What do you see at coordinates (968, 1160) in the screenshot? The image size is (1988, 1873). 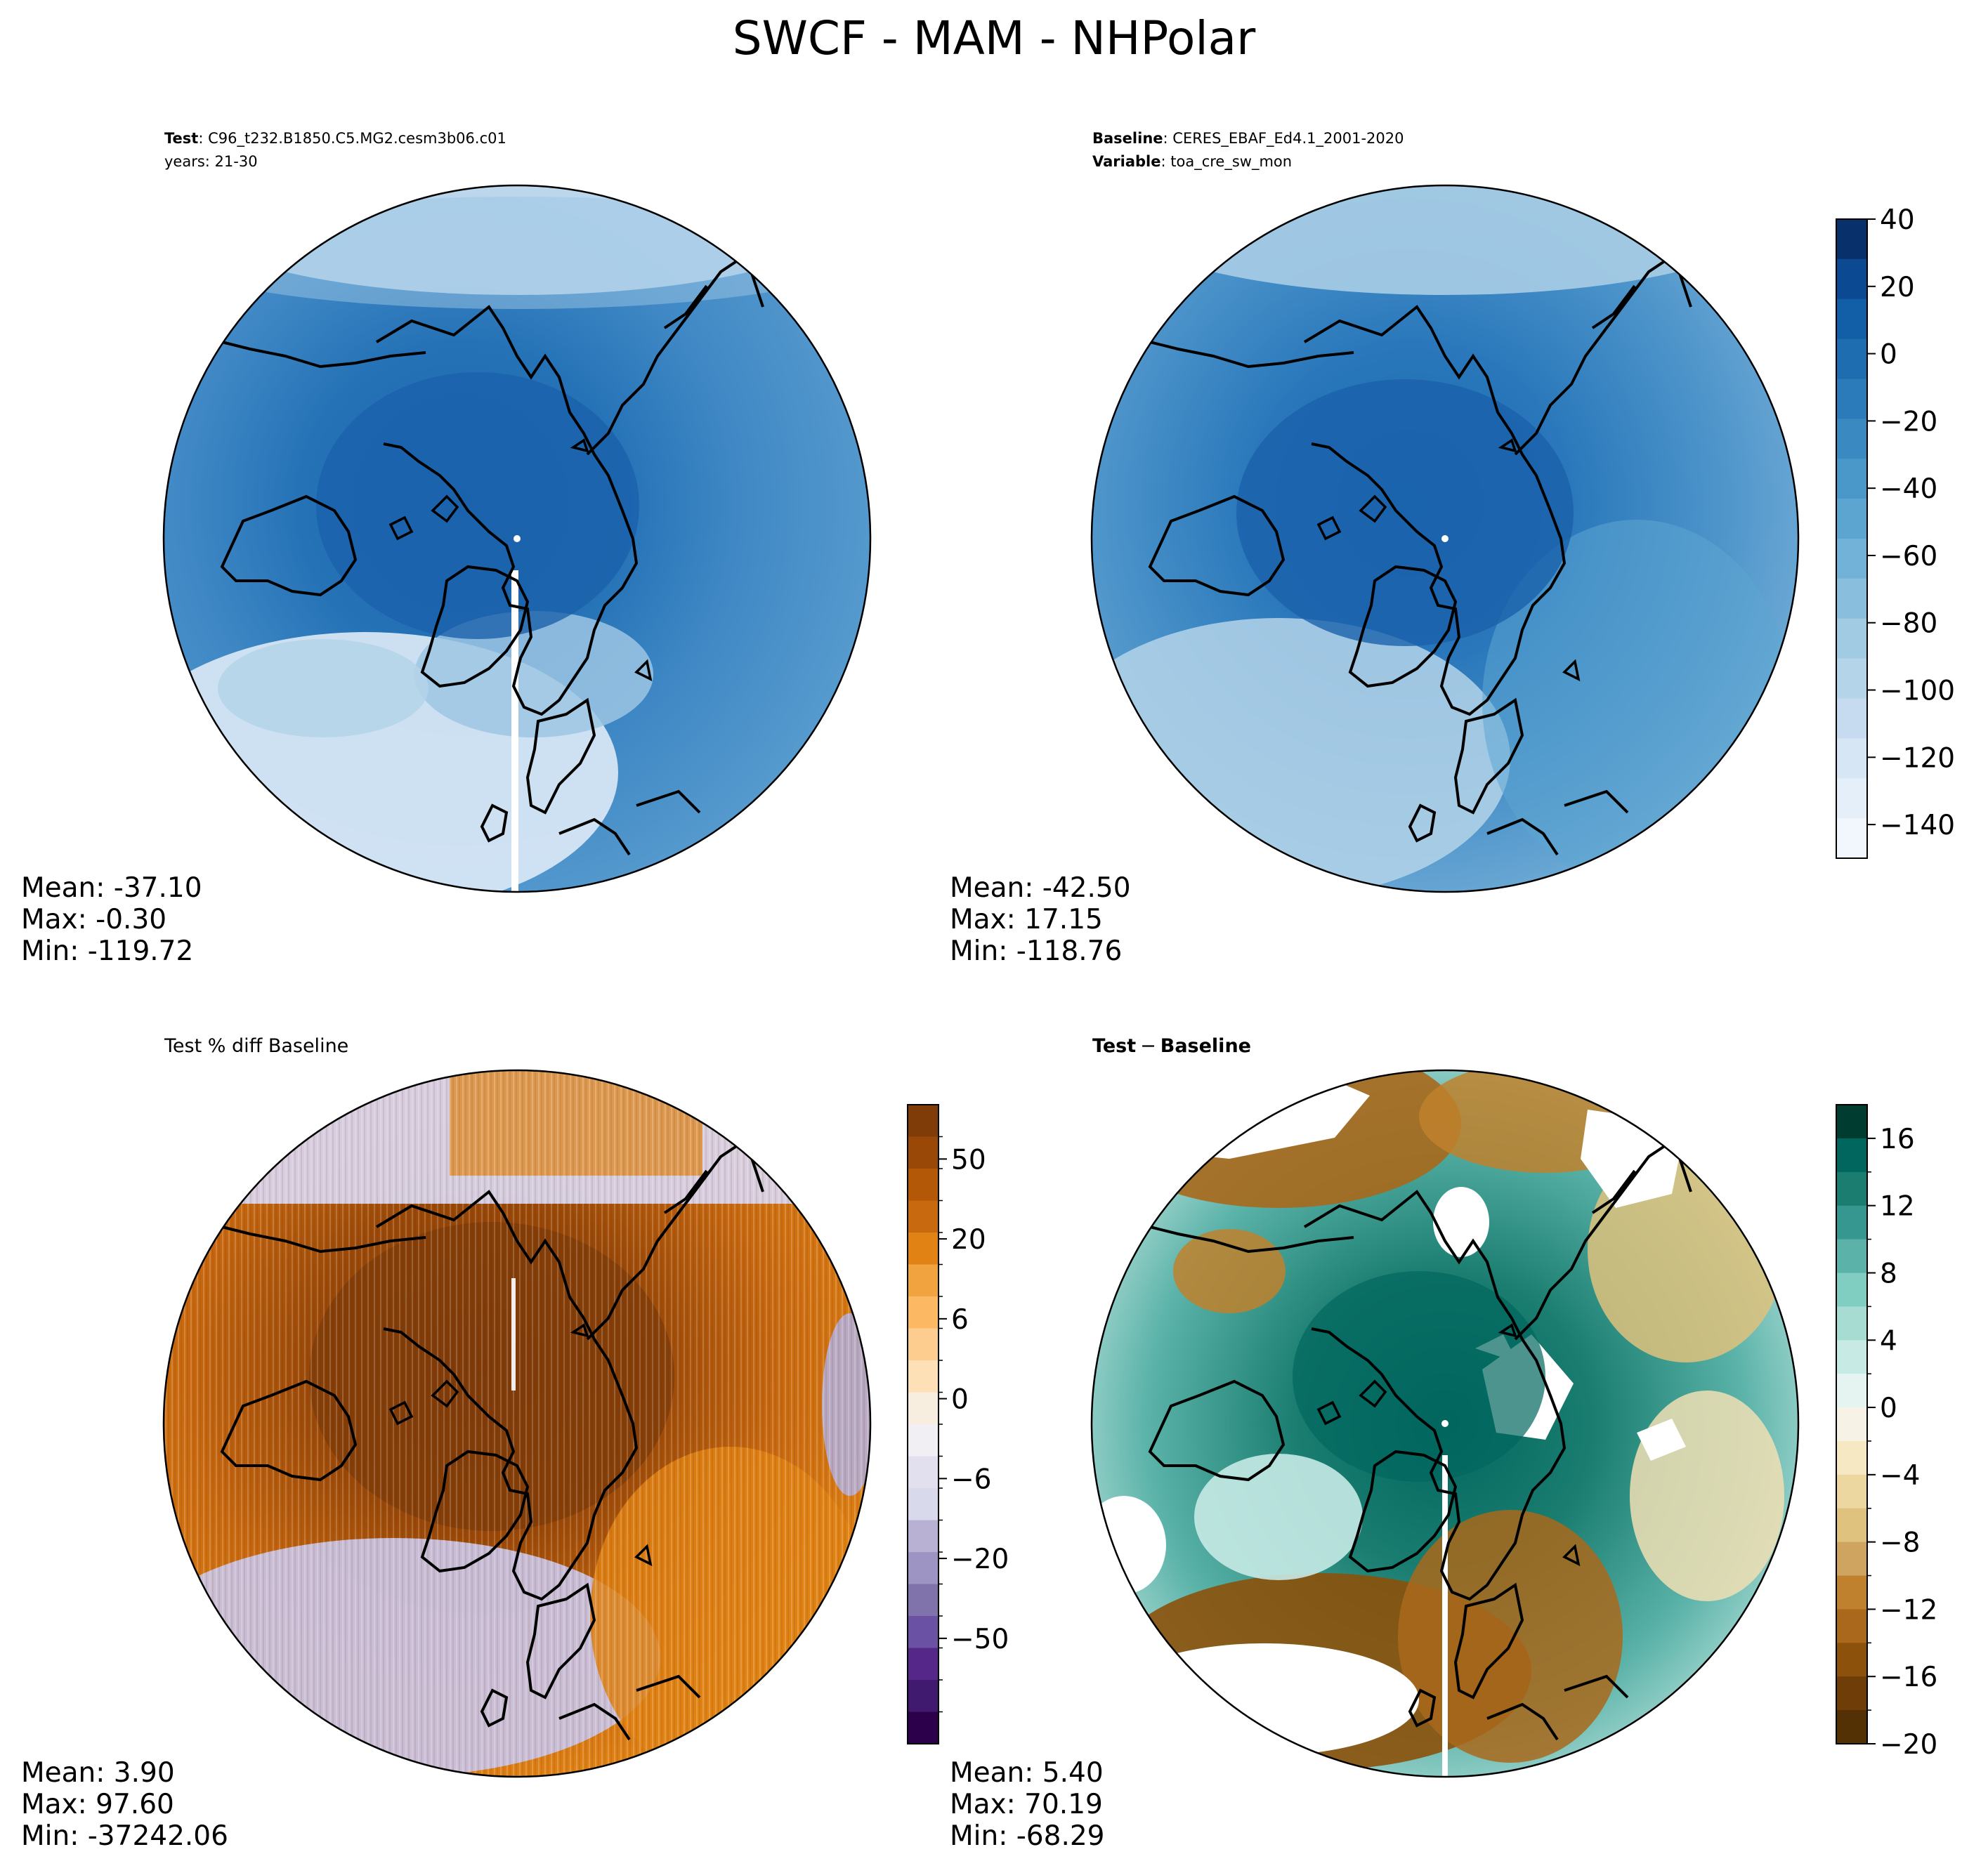 I see `colorbar-tick-label: 50` at bounding box center [968, 1160].